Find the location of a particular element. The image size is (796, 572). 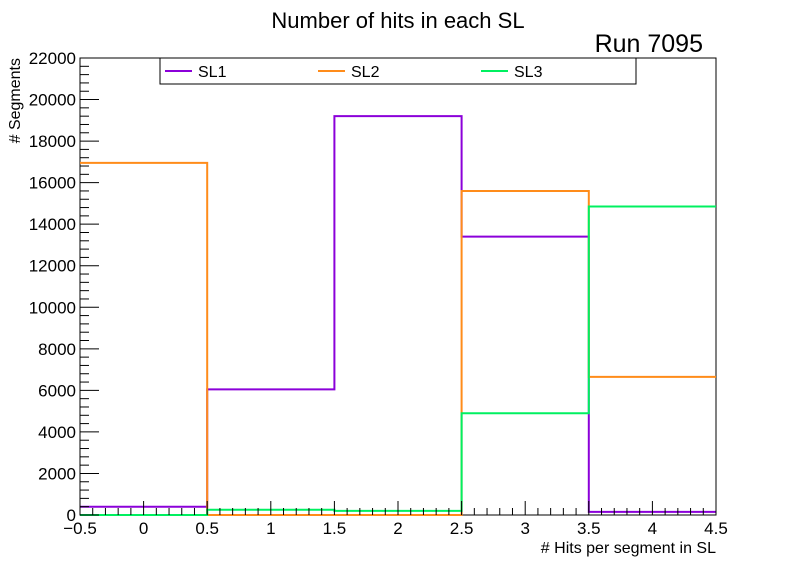

legend-box is located at coordinates (398, 71).